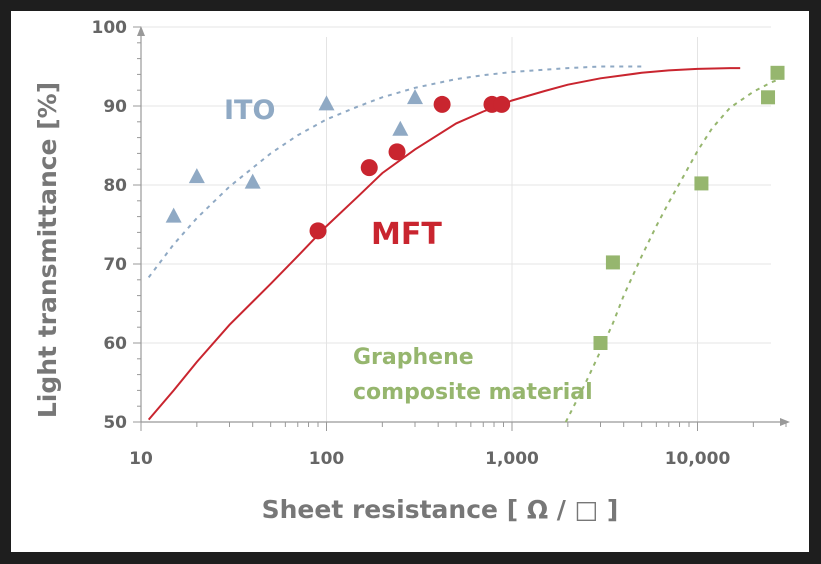 The image size is (821, 564). I want to click on y-axis-title: Light transmittance [%], so click(47, 250).